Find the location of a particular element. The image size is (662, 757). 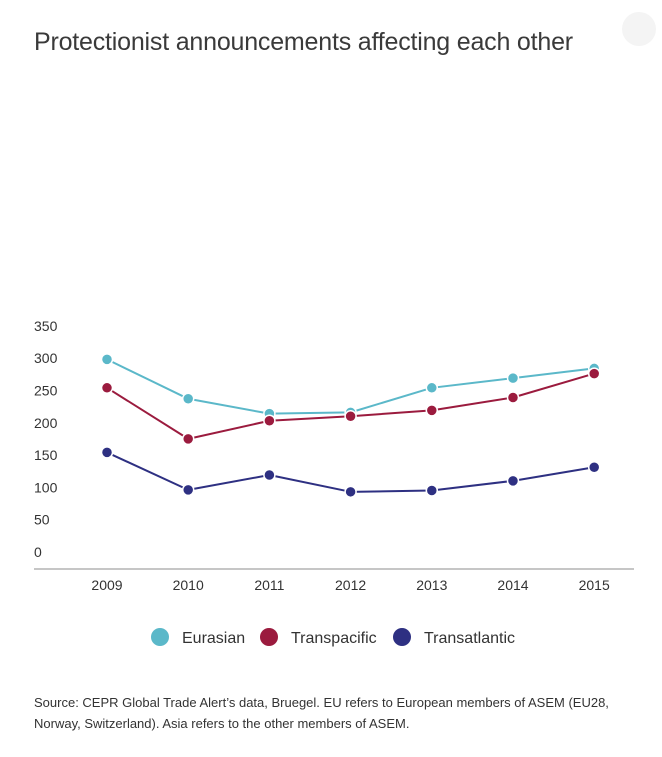

series-lines is located at coordinates (350, 425).